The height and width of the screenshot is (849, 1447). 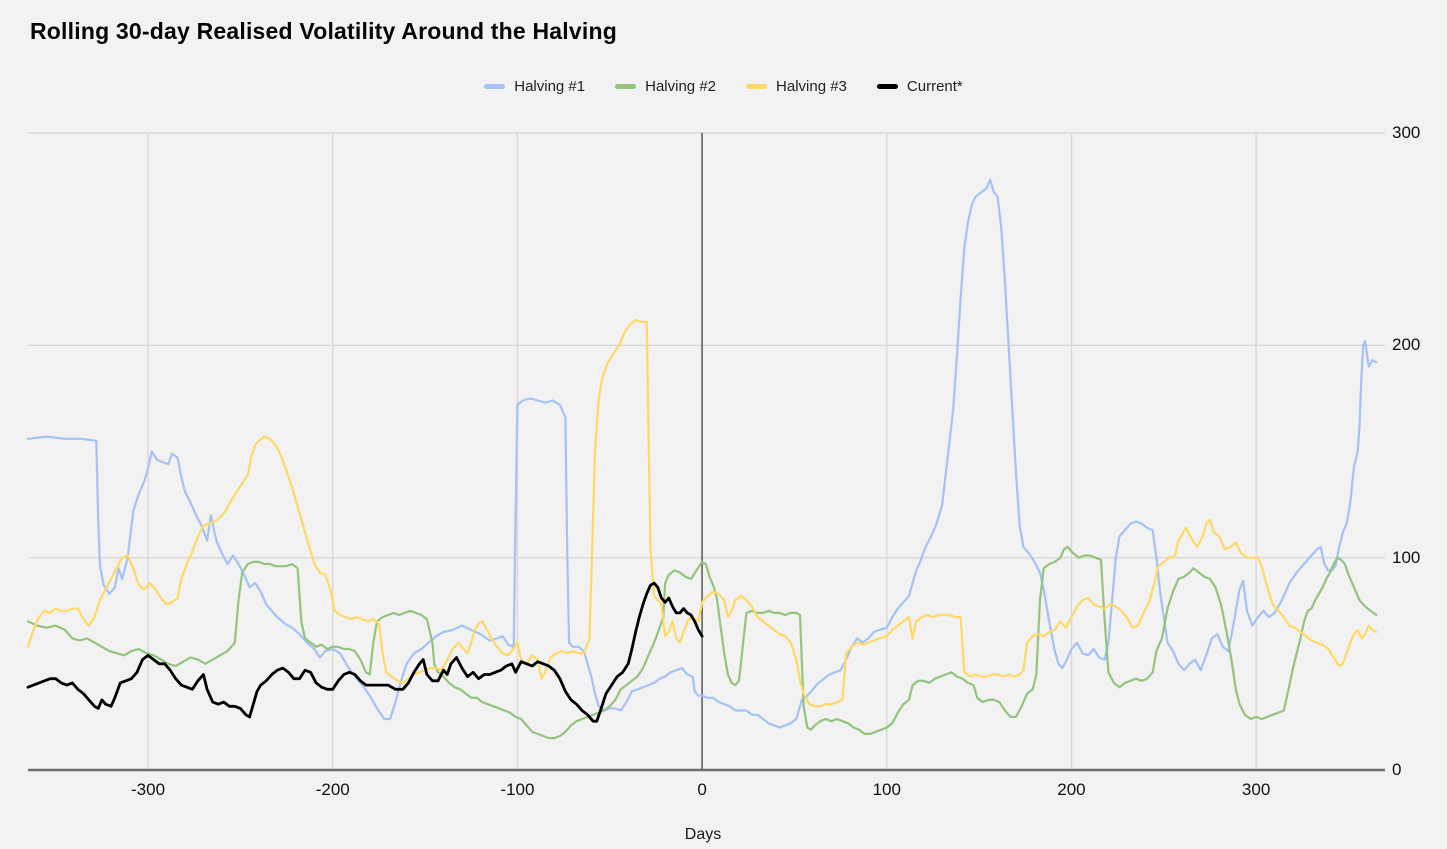 What do you see at coordinates (550, 86) in the screenshot?
I see `legend-label: Halving #1` at bounding box center [550, 86].